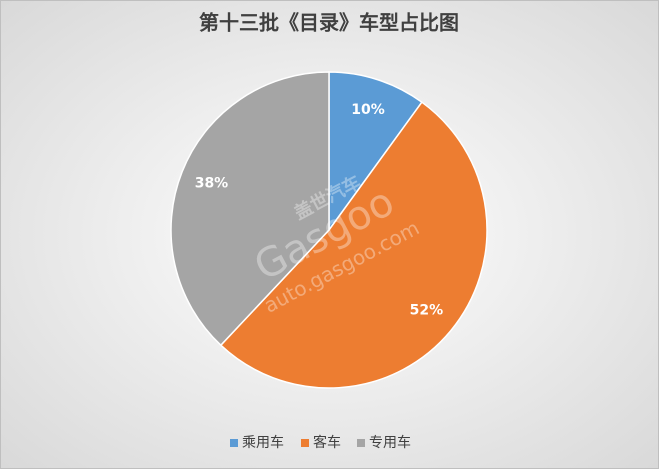  Describe the element at coordinates (327, 442) in the screenshot. I see `legend-label: 客车` at that location.